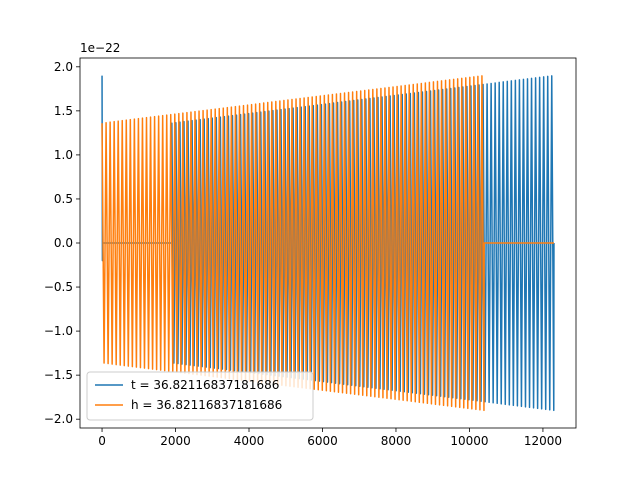 The width and height of the screenshot is (640, 480). I want to click on y-tick-label: 1.0, so click(63, 155).